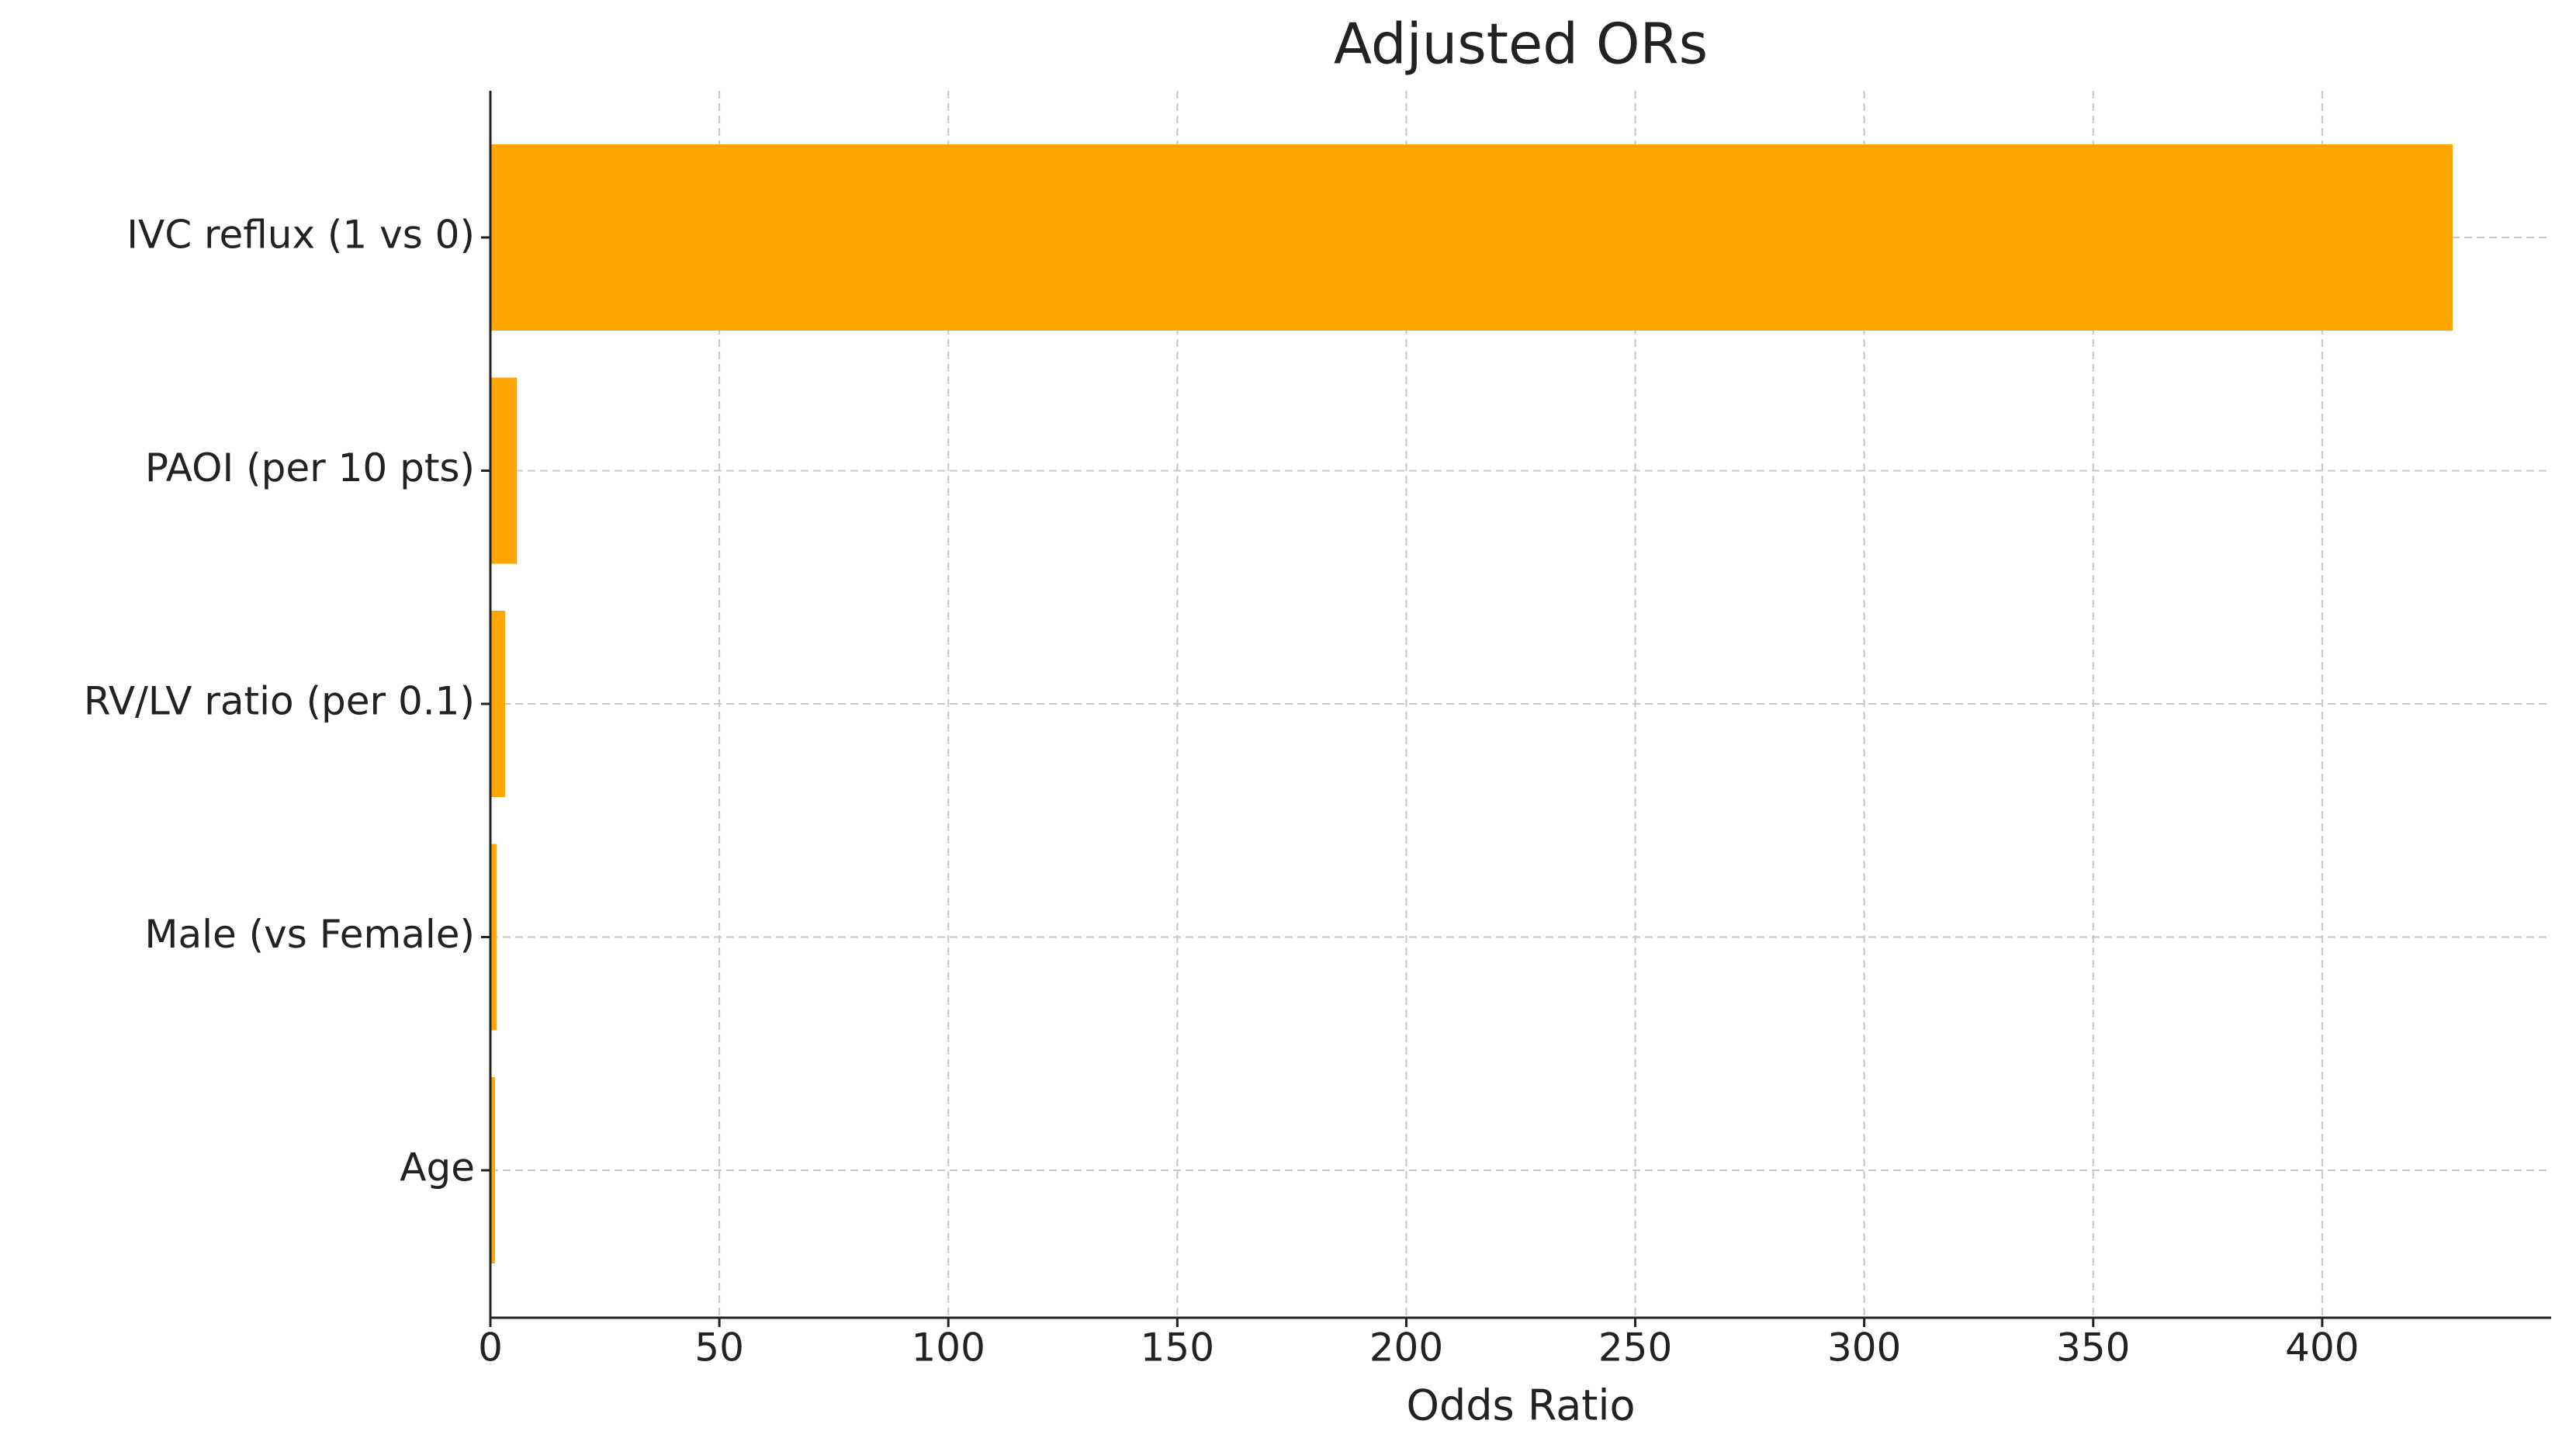  I want to click on x-tick-label: 350, so click(2093, 1347).